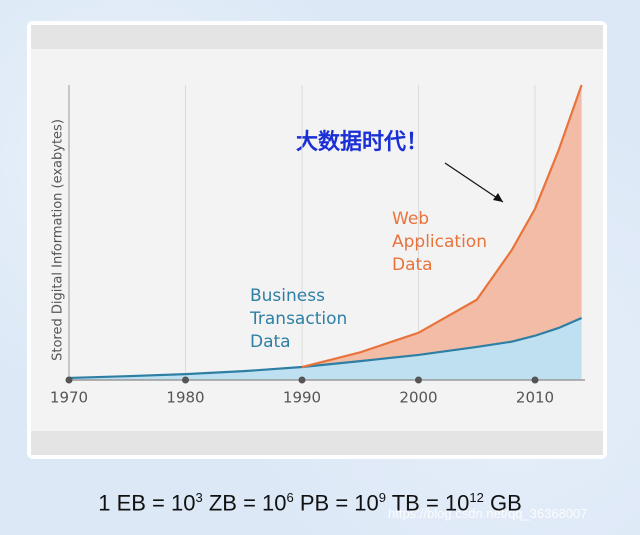 This screenshot has width=640, height=535. What do you see at coordinates (58, 240) in the screenshot?
I see `y-axis-label: Stored Digital Information (exabytes)` at bounding box center [58, 240].